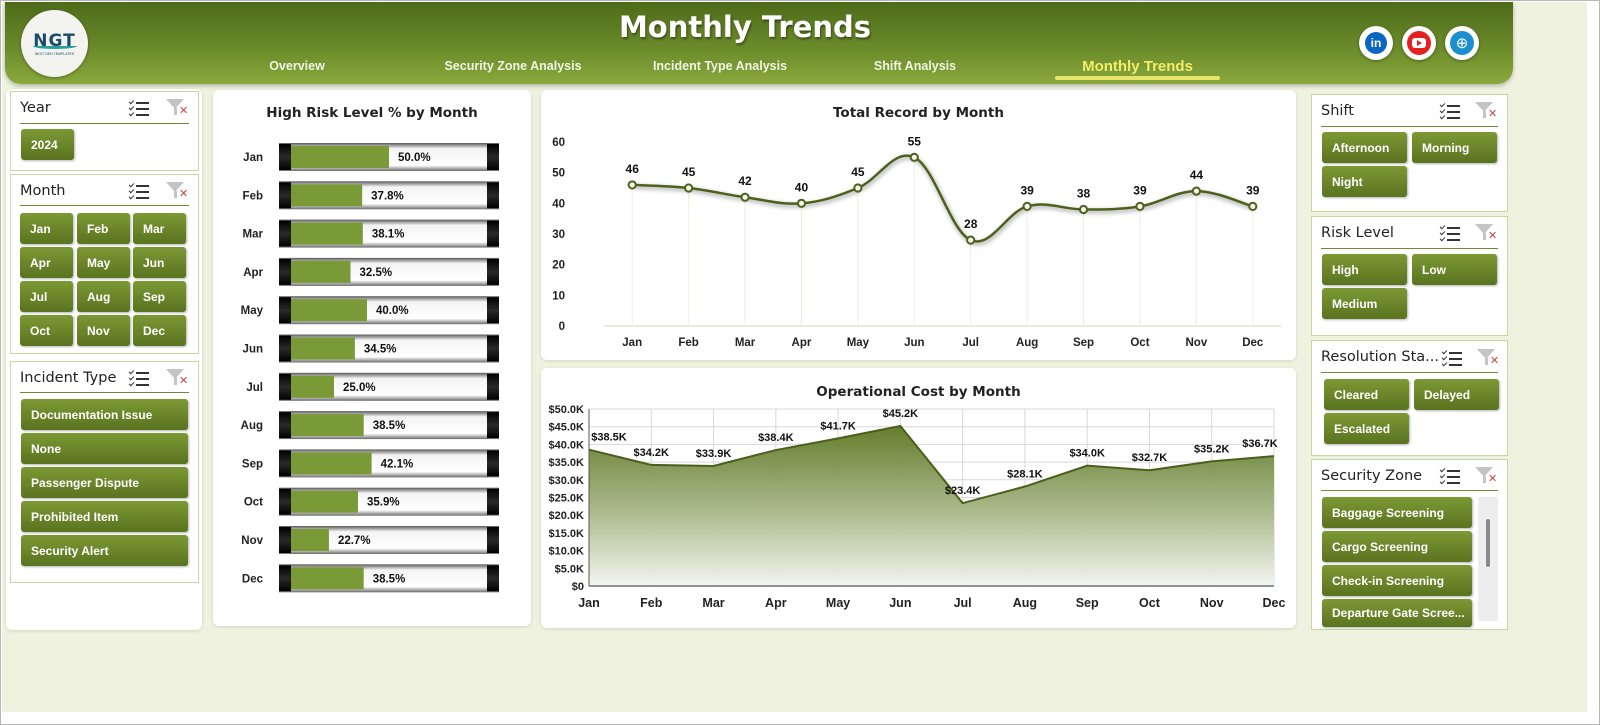  I want to click on line-point-jan, so click(632, 185).